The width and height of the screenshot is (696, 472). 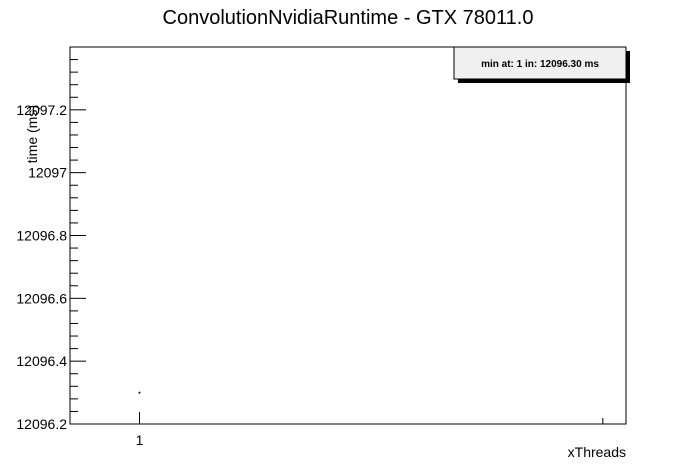 What do you see at coordinates (47, 173) in the screenshot?
I see `y-tick-label: 12097` at bounding box center [47, 173].